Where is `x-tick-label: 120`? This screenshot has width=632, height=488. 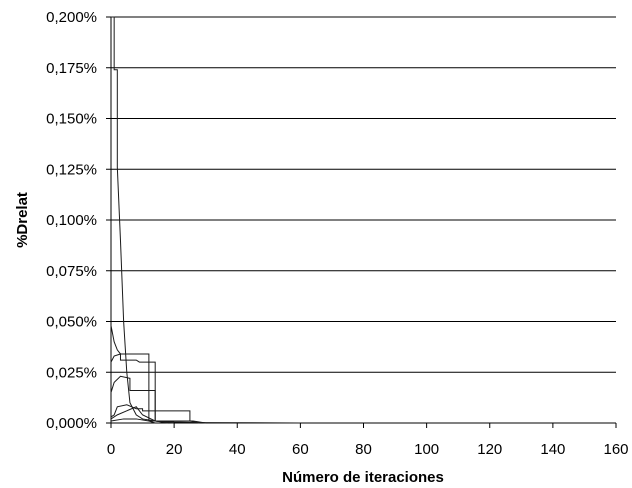 x-tick-label: 120 is located at coordinates (489, 449).